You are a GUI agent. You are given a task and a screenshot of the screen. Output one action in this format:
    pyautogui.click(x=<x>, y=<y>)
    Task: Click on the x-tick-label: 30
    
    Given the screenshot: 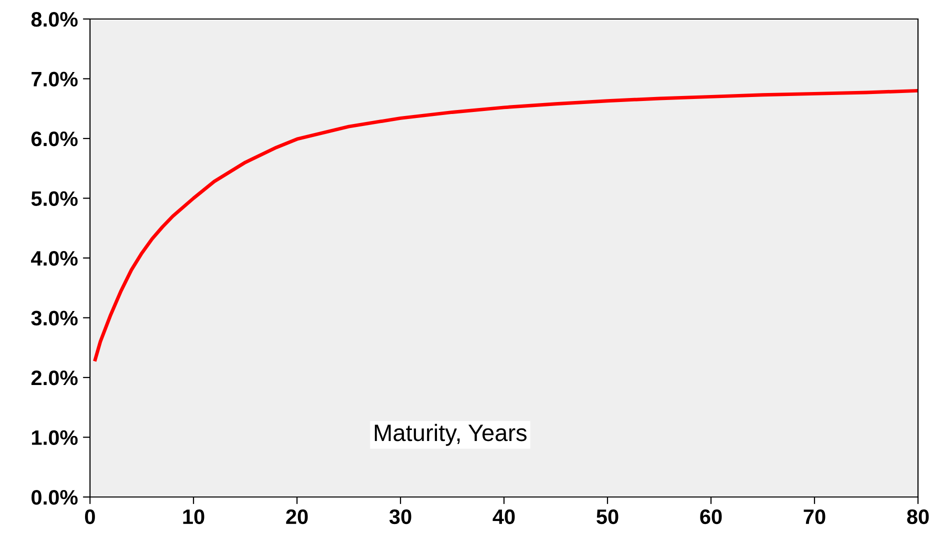 What is the action you would take?
    pyautogui.click(x=400, y=516)
    